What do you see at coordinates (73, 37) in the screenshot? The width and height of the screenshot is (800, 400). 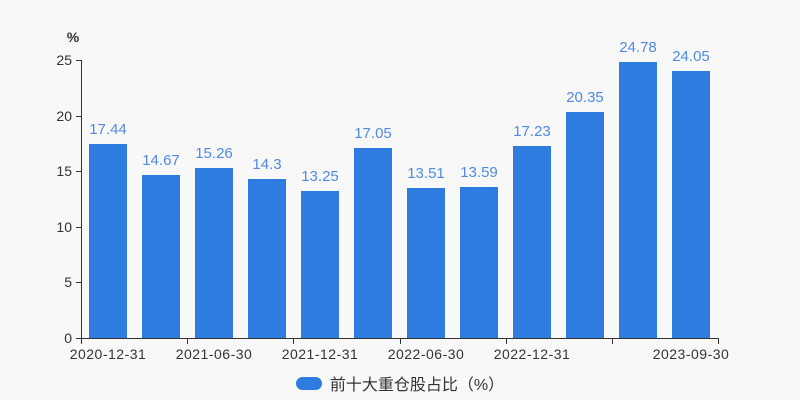 I see `y-axis-unit-label: %` at bounding box center [73, 37].